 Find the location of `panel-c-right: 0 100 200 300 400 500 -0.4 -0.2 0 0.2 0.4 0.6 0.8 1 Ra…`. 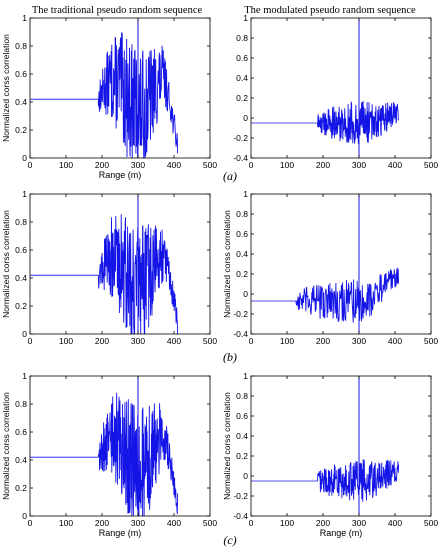

panel-c-right: 0 100 200 300 400 500 -0.4 -0.2 0 0.2 0.4 0.6 0.8 1 Ra… is located at coordinates (330, 454).